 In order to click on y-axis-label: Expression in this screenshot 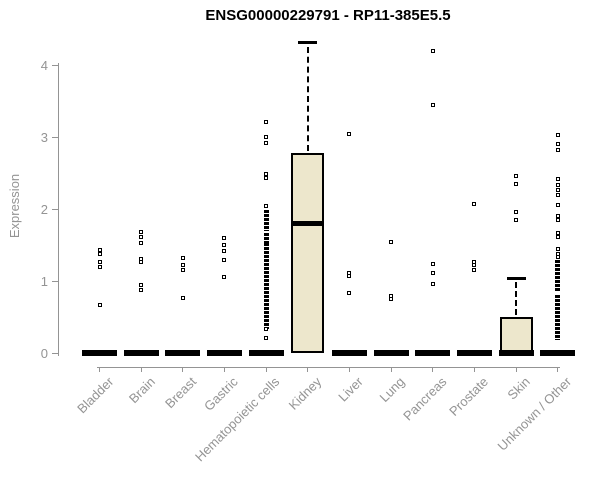, I will do `click(14, 206)`.